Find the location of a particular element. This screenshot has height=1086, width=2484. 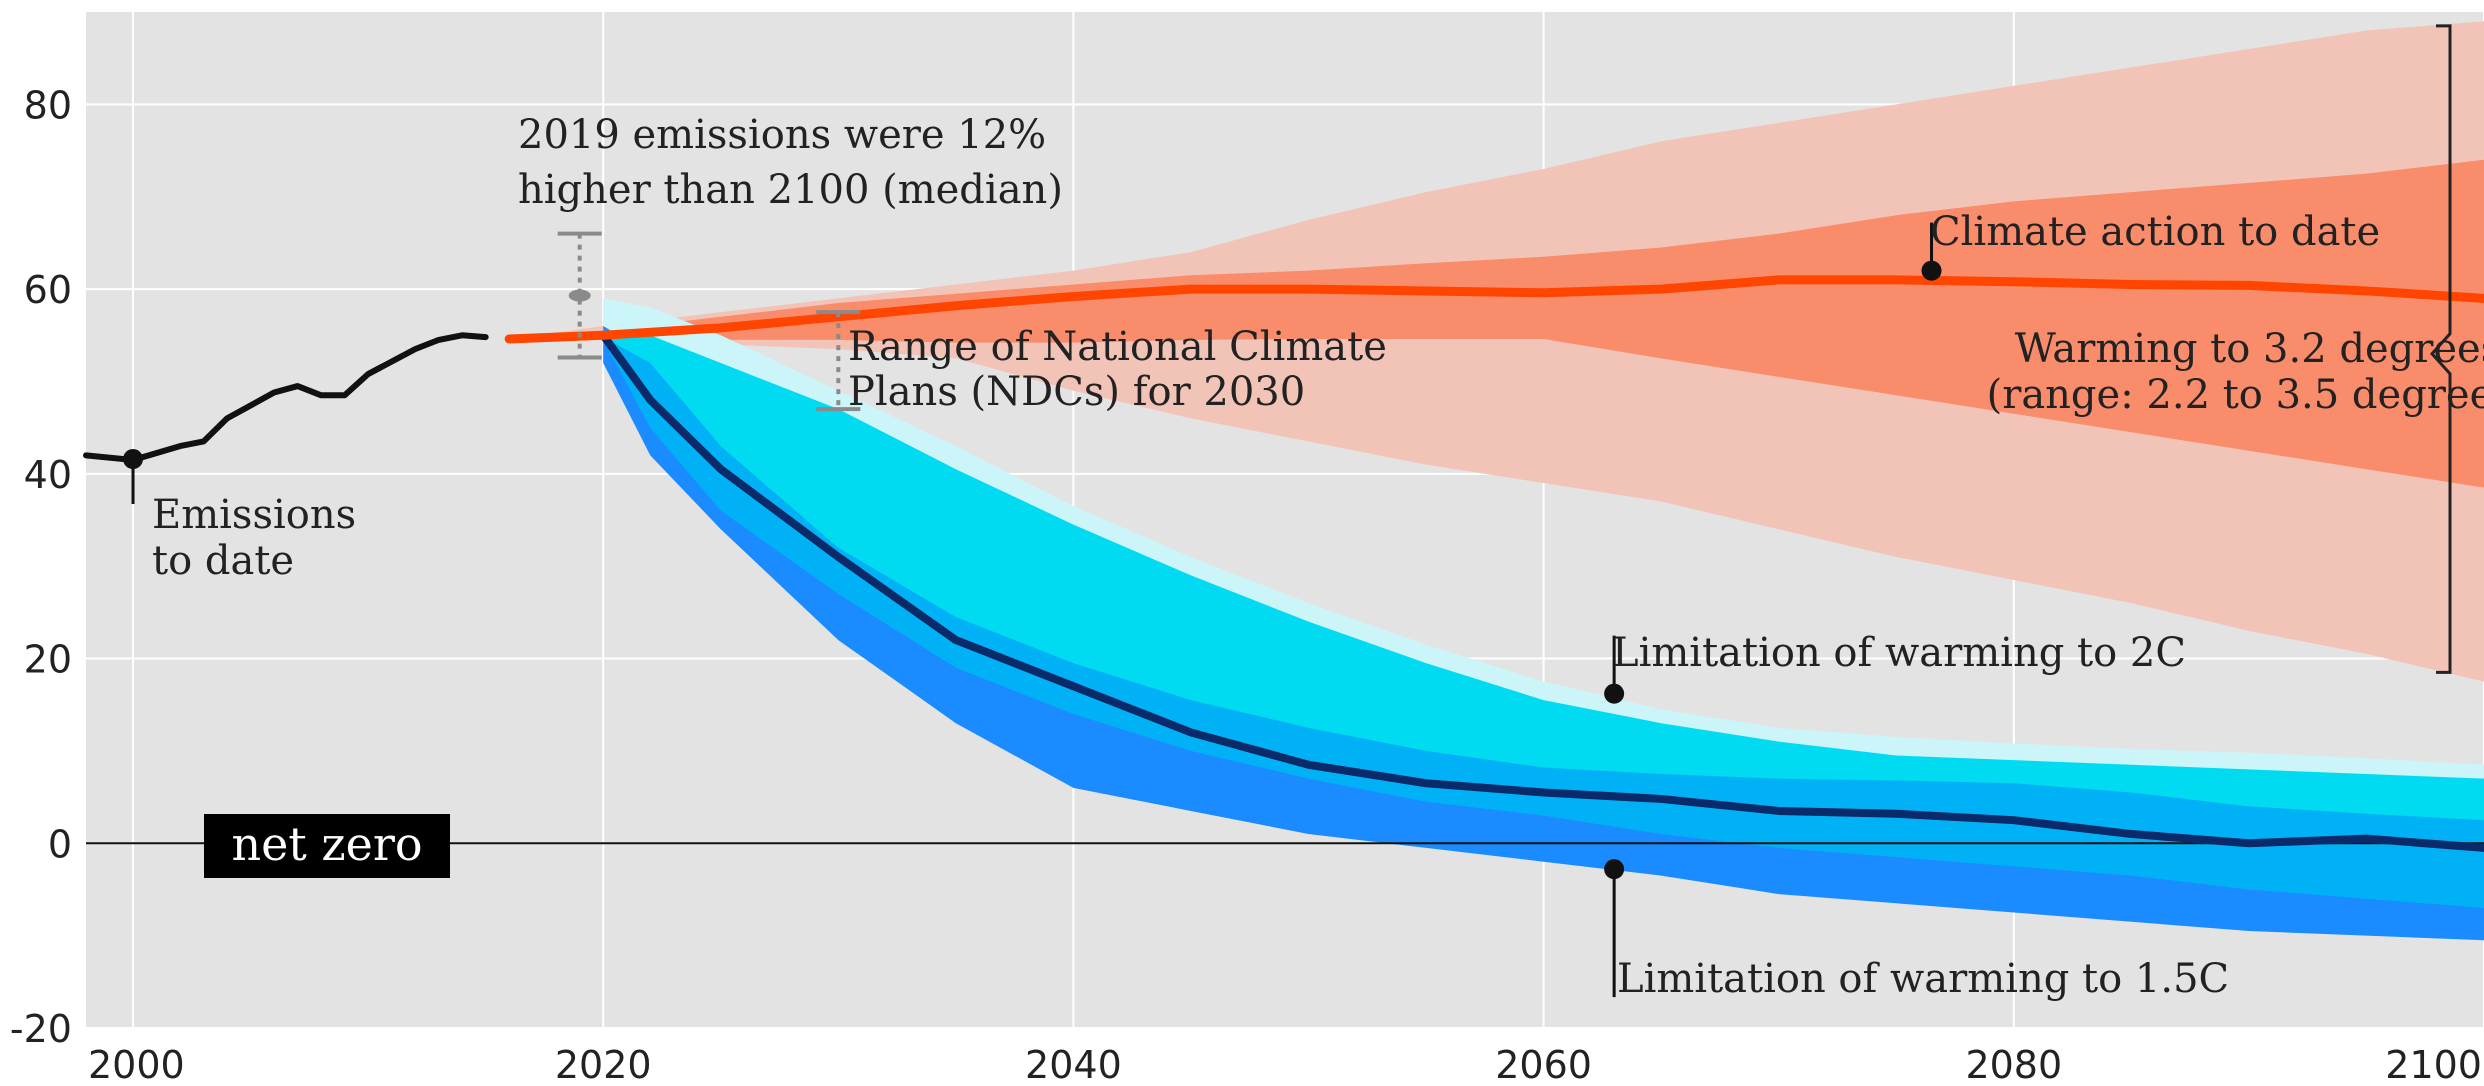

y-tick-label: 40 is located at coordinates (48, 475).